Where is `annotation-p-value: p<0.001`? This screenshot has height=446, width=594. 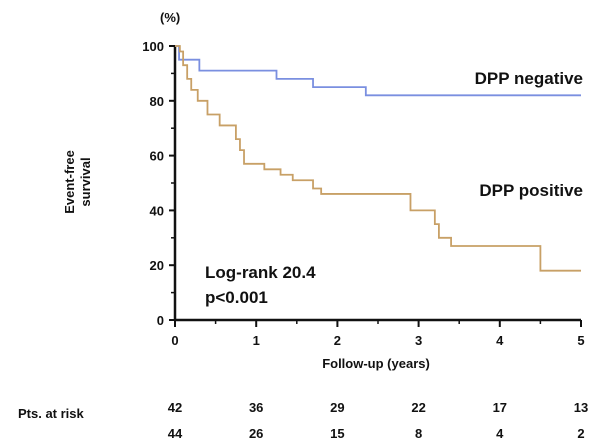
annotation-p-value: p<0.001 is located at coordinates (236, 297).